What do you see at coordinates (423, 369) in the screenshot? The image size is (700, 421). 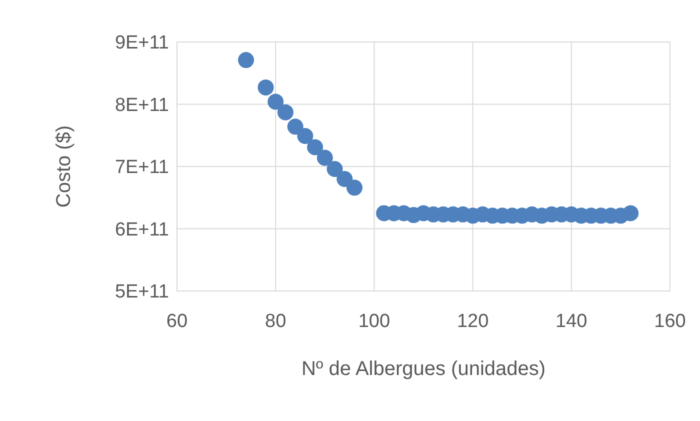 I see `x-axis-title: Nº de Albergues (unidades)` at bounding box center [423, 369].